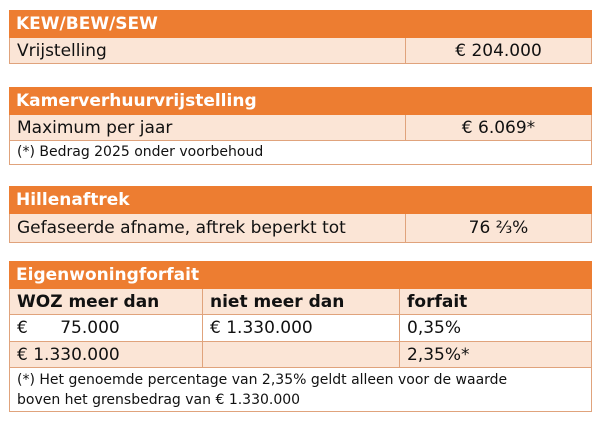 The height and width of the screenshot is (430, 600). I want to click on ewf-col-max: niet meer dan, so click(301, 301).